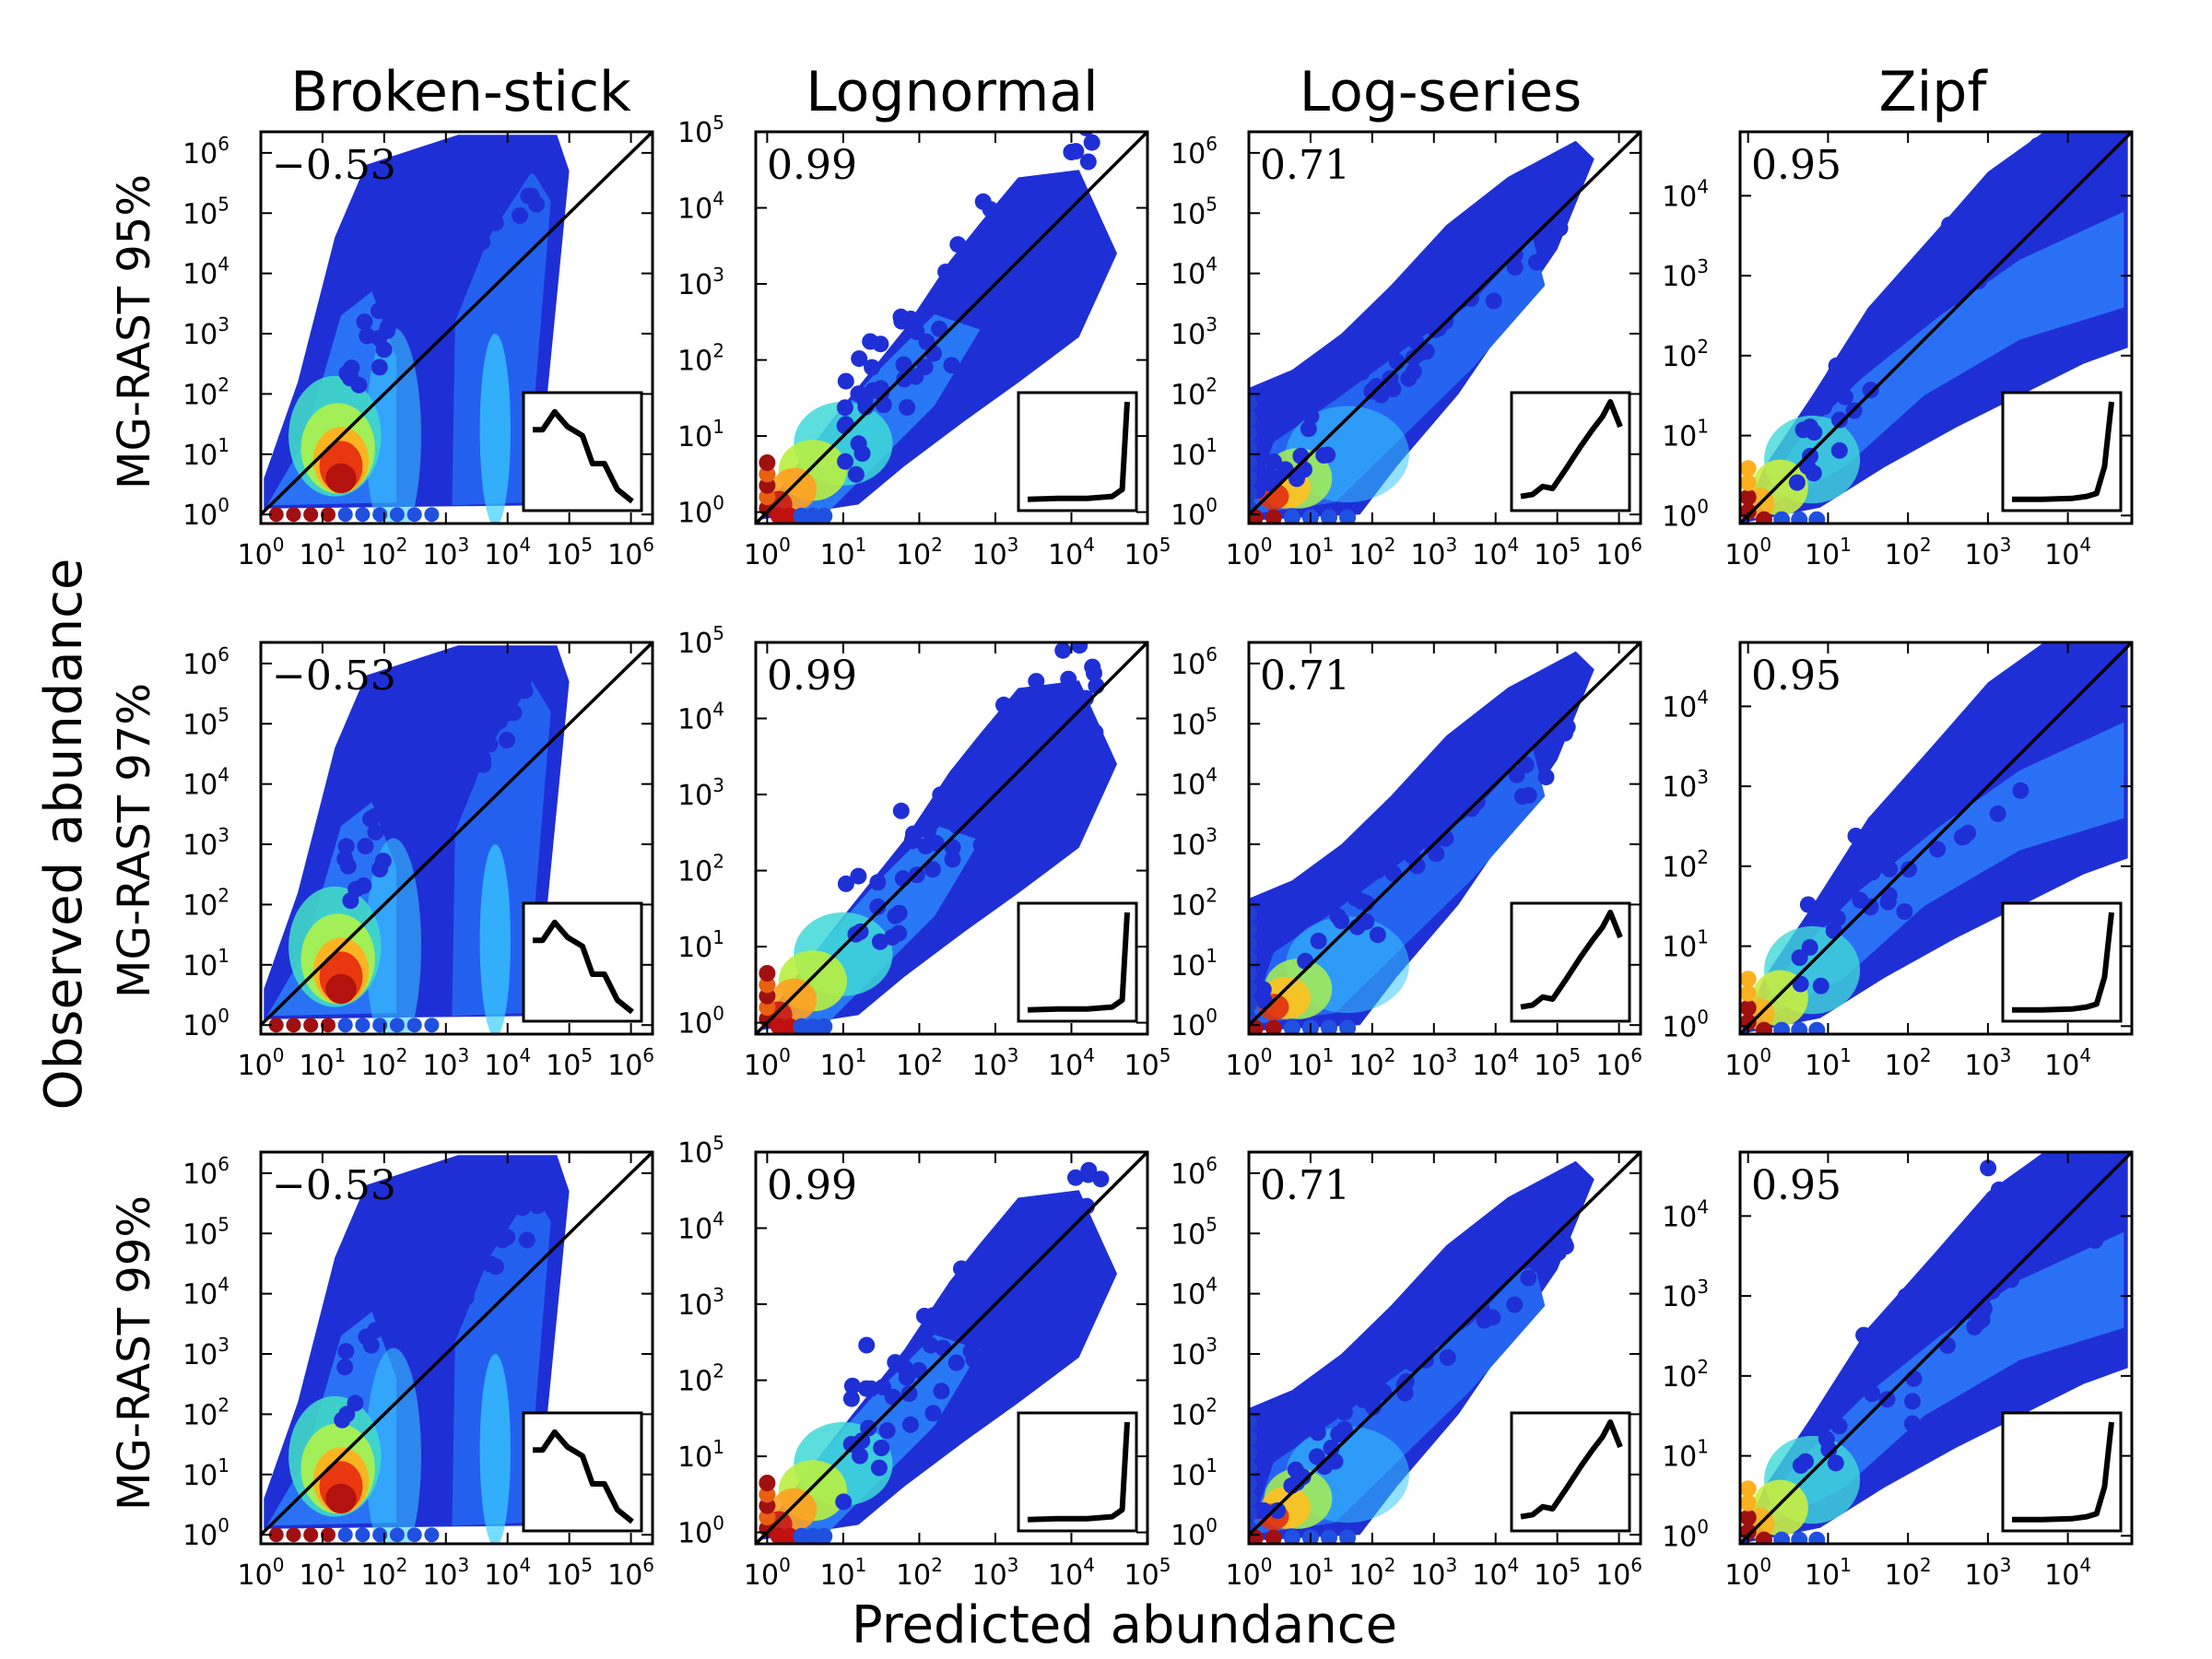  What do you see at coordinates (1194, 1023) in the screenshot?
I see `y-tick-label: 10⁰` at bounding box center [1194, 1023].